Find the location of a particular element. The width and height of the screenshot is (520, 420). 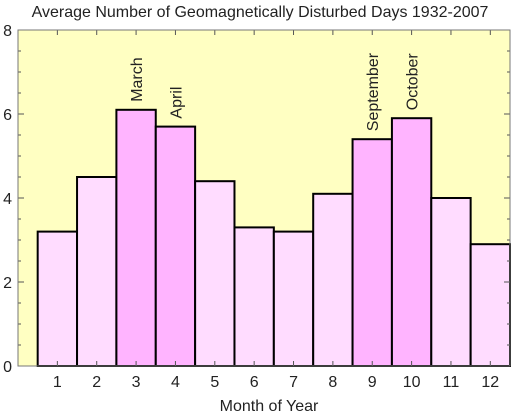

x-tick-label: 3 is located at coordinates (136, 382).